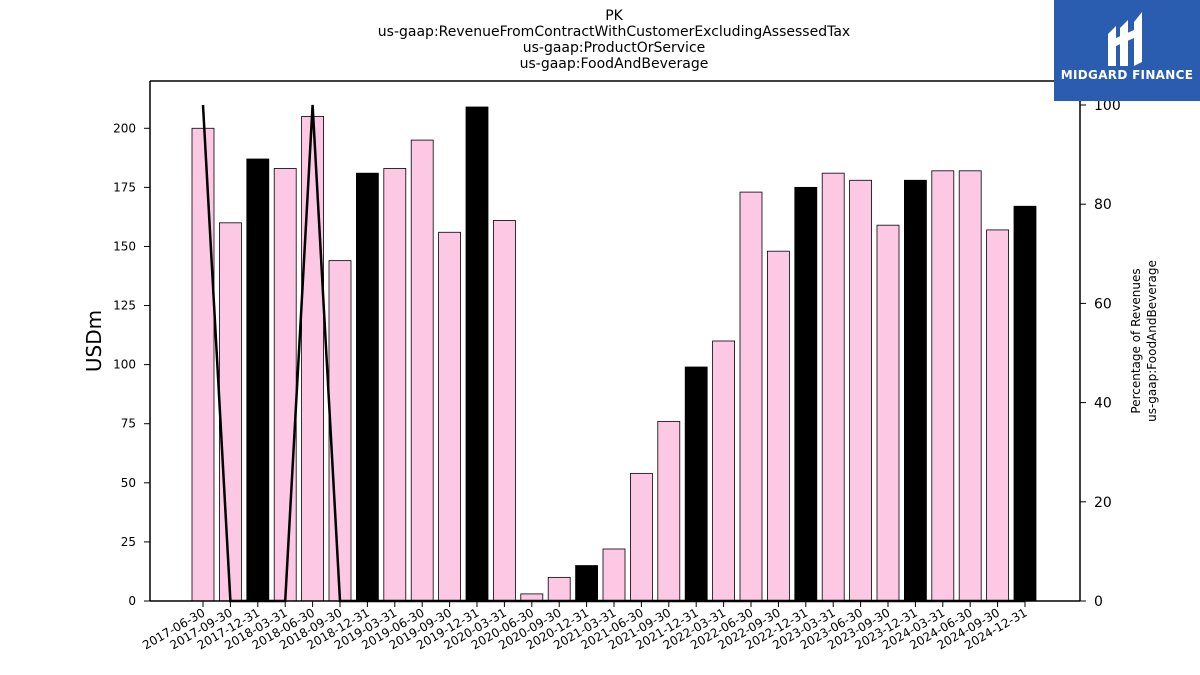 This screenshot has height=675, width=1200. What do you see at coordinates (124, 187) in the screenshot?
I see `y-tick-label: 175` at bounding box center [124, 187].